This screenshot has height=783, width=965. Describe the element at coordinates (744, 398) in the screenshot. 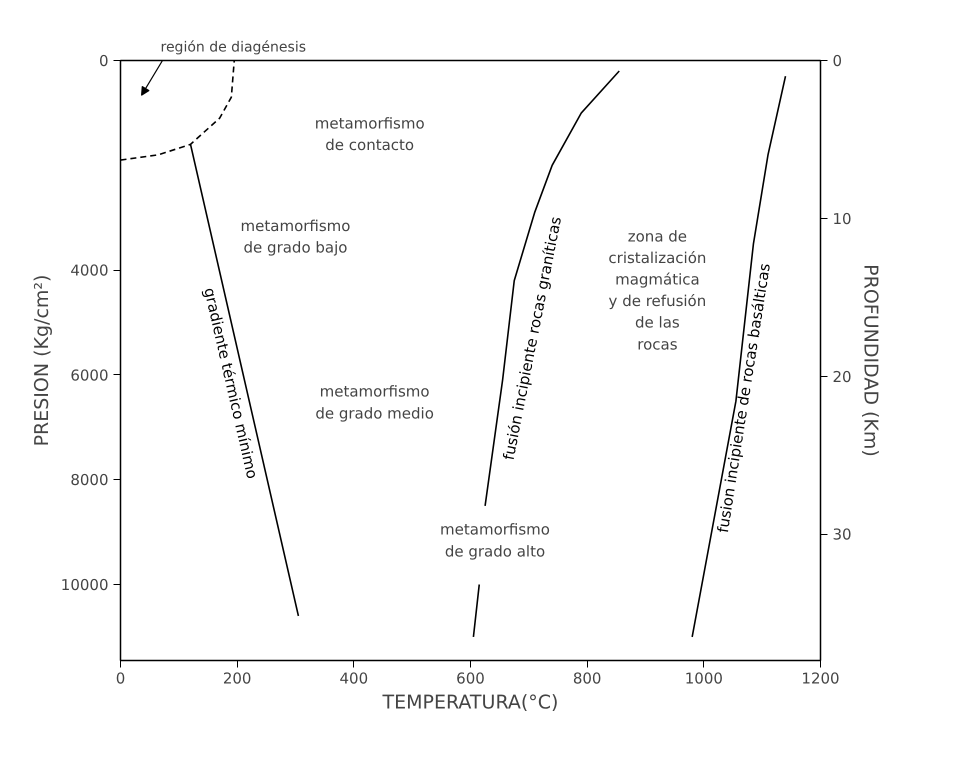

I see `text: fusion incipiente de rocas basálticas` at that location.